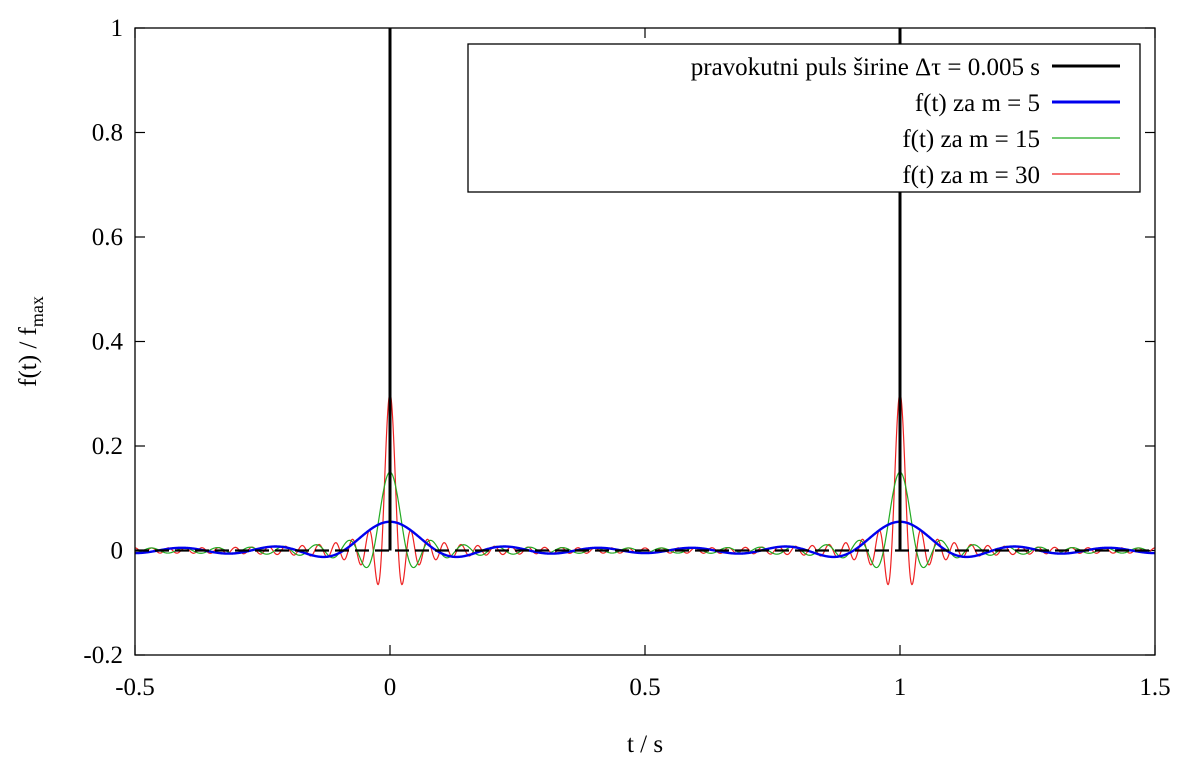 This screenshot has width=1182, height=764. What do you see at coordinates (645, 539) in the screenshot?
I see `series-line-m5` at bounding box center [645, 539].